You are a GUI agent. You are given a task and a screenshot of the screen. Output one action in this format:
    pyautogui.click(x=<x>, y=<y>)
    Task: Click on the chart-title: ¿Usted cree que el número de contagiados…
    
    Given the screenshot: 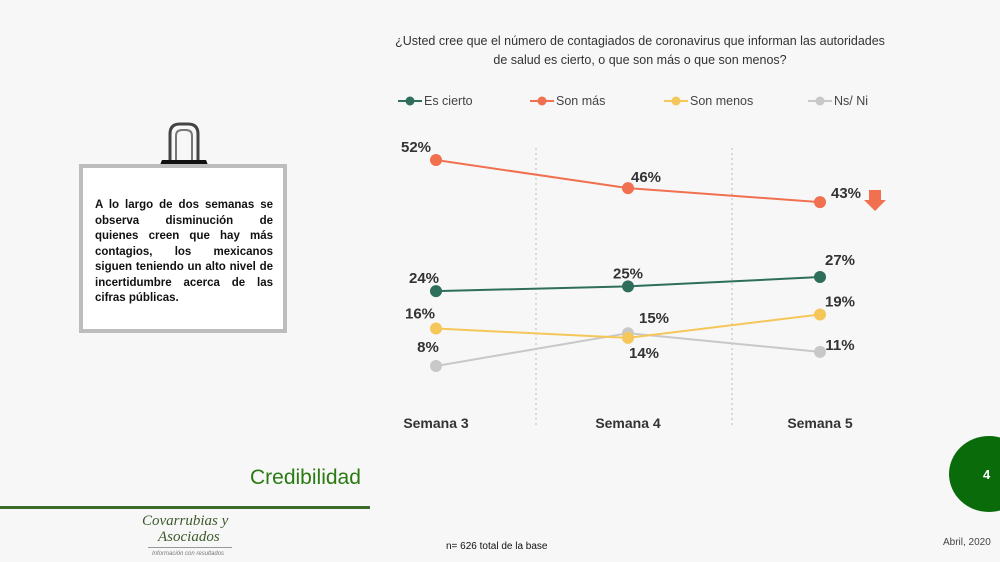 What is the action you would take?
    pyautogui.click(x=640, y=51)
    